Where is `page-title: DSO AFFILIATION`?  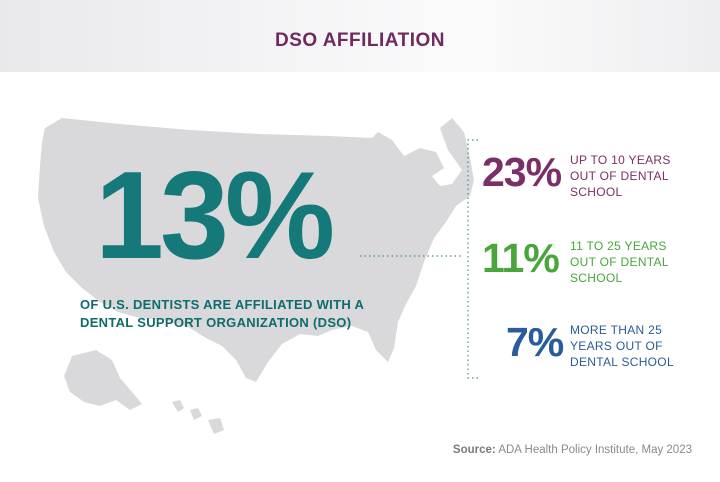
page-title: DSO AFFILIATION is located at coordinates (360, 40).